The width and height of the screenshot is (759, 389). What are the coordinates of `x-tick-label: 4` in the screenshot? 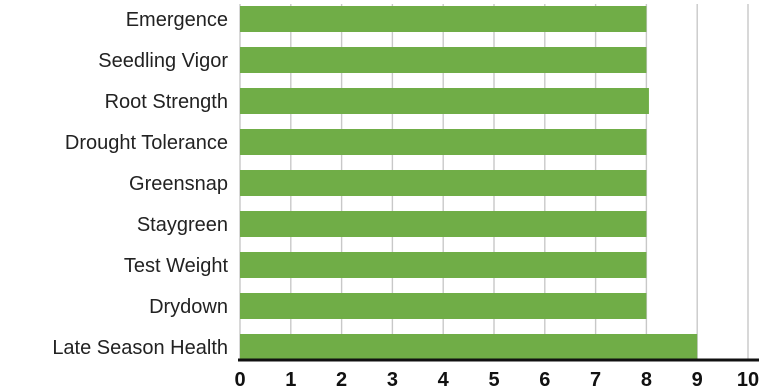 It's located at (444, 379).